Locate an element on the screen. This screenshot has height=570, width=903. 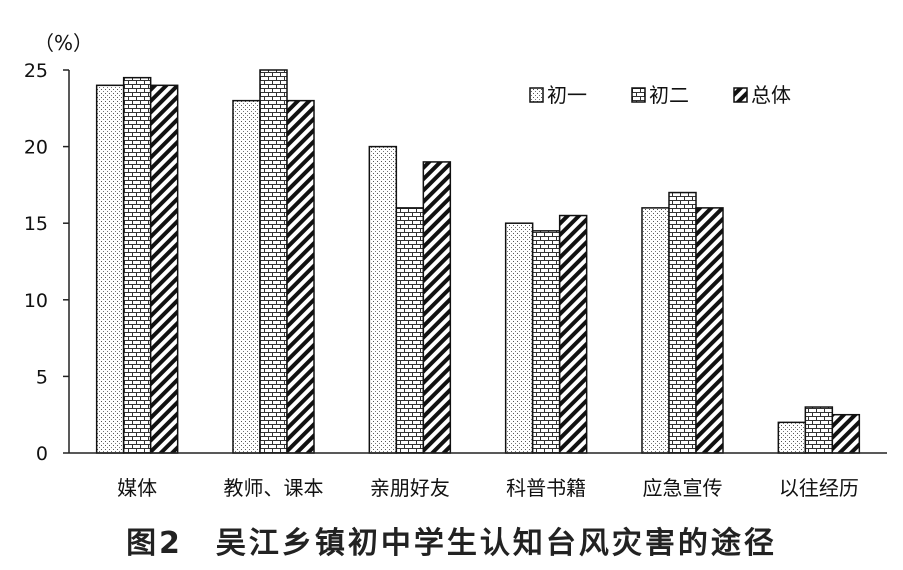
x-tick-label: 以往经历 is located at coordinates (819, 488).